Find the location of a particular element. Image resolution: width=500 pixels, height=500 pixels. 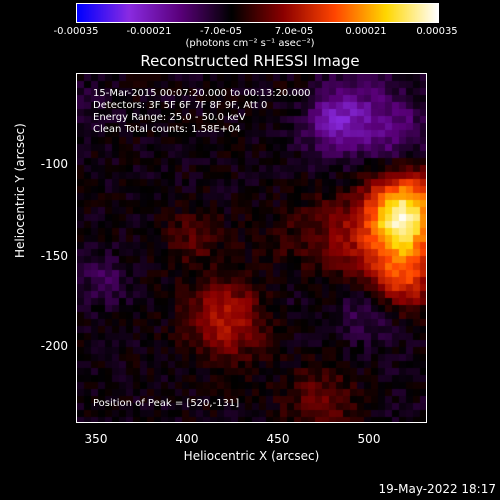

colorbar is located at coordinates (257, 13).